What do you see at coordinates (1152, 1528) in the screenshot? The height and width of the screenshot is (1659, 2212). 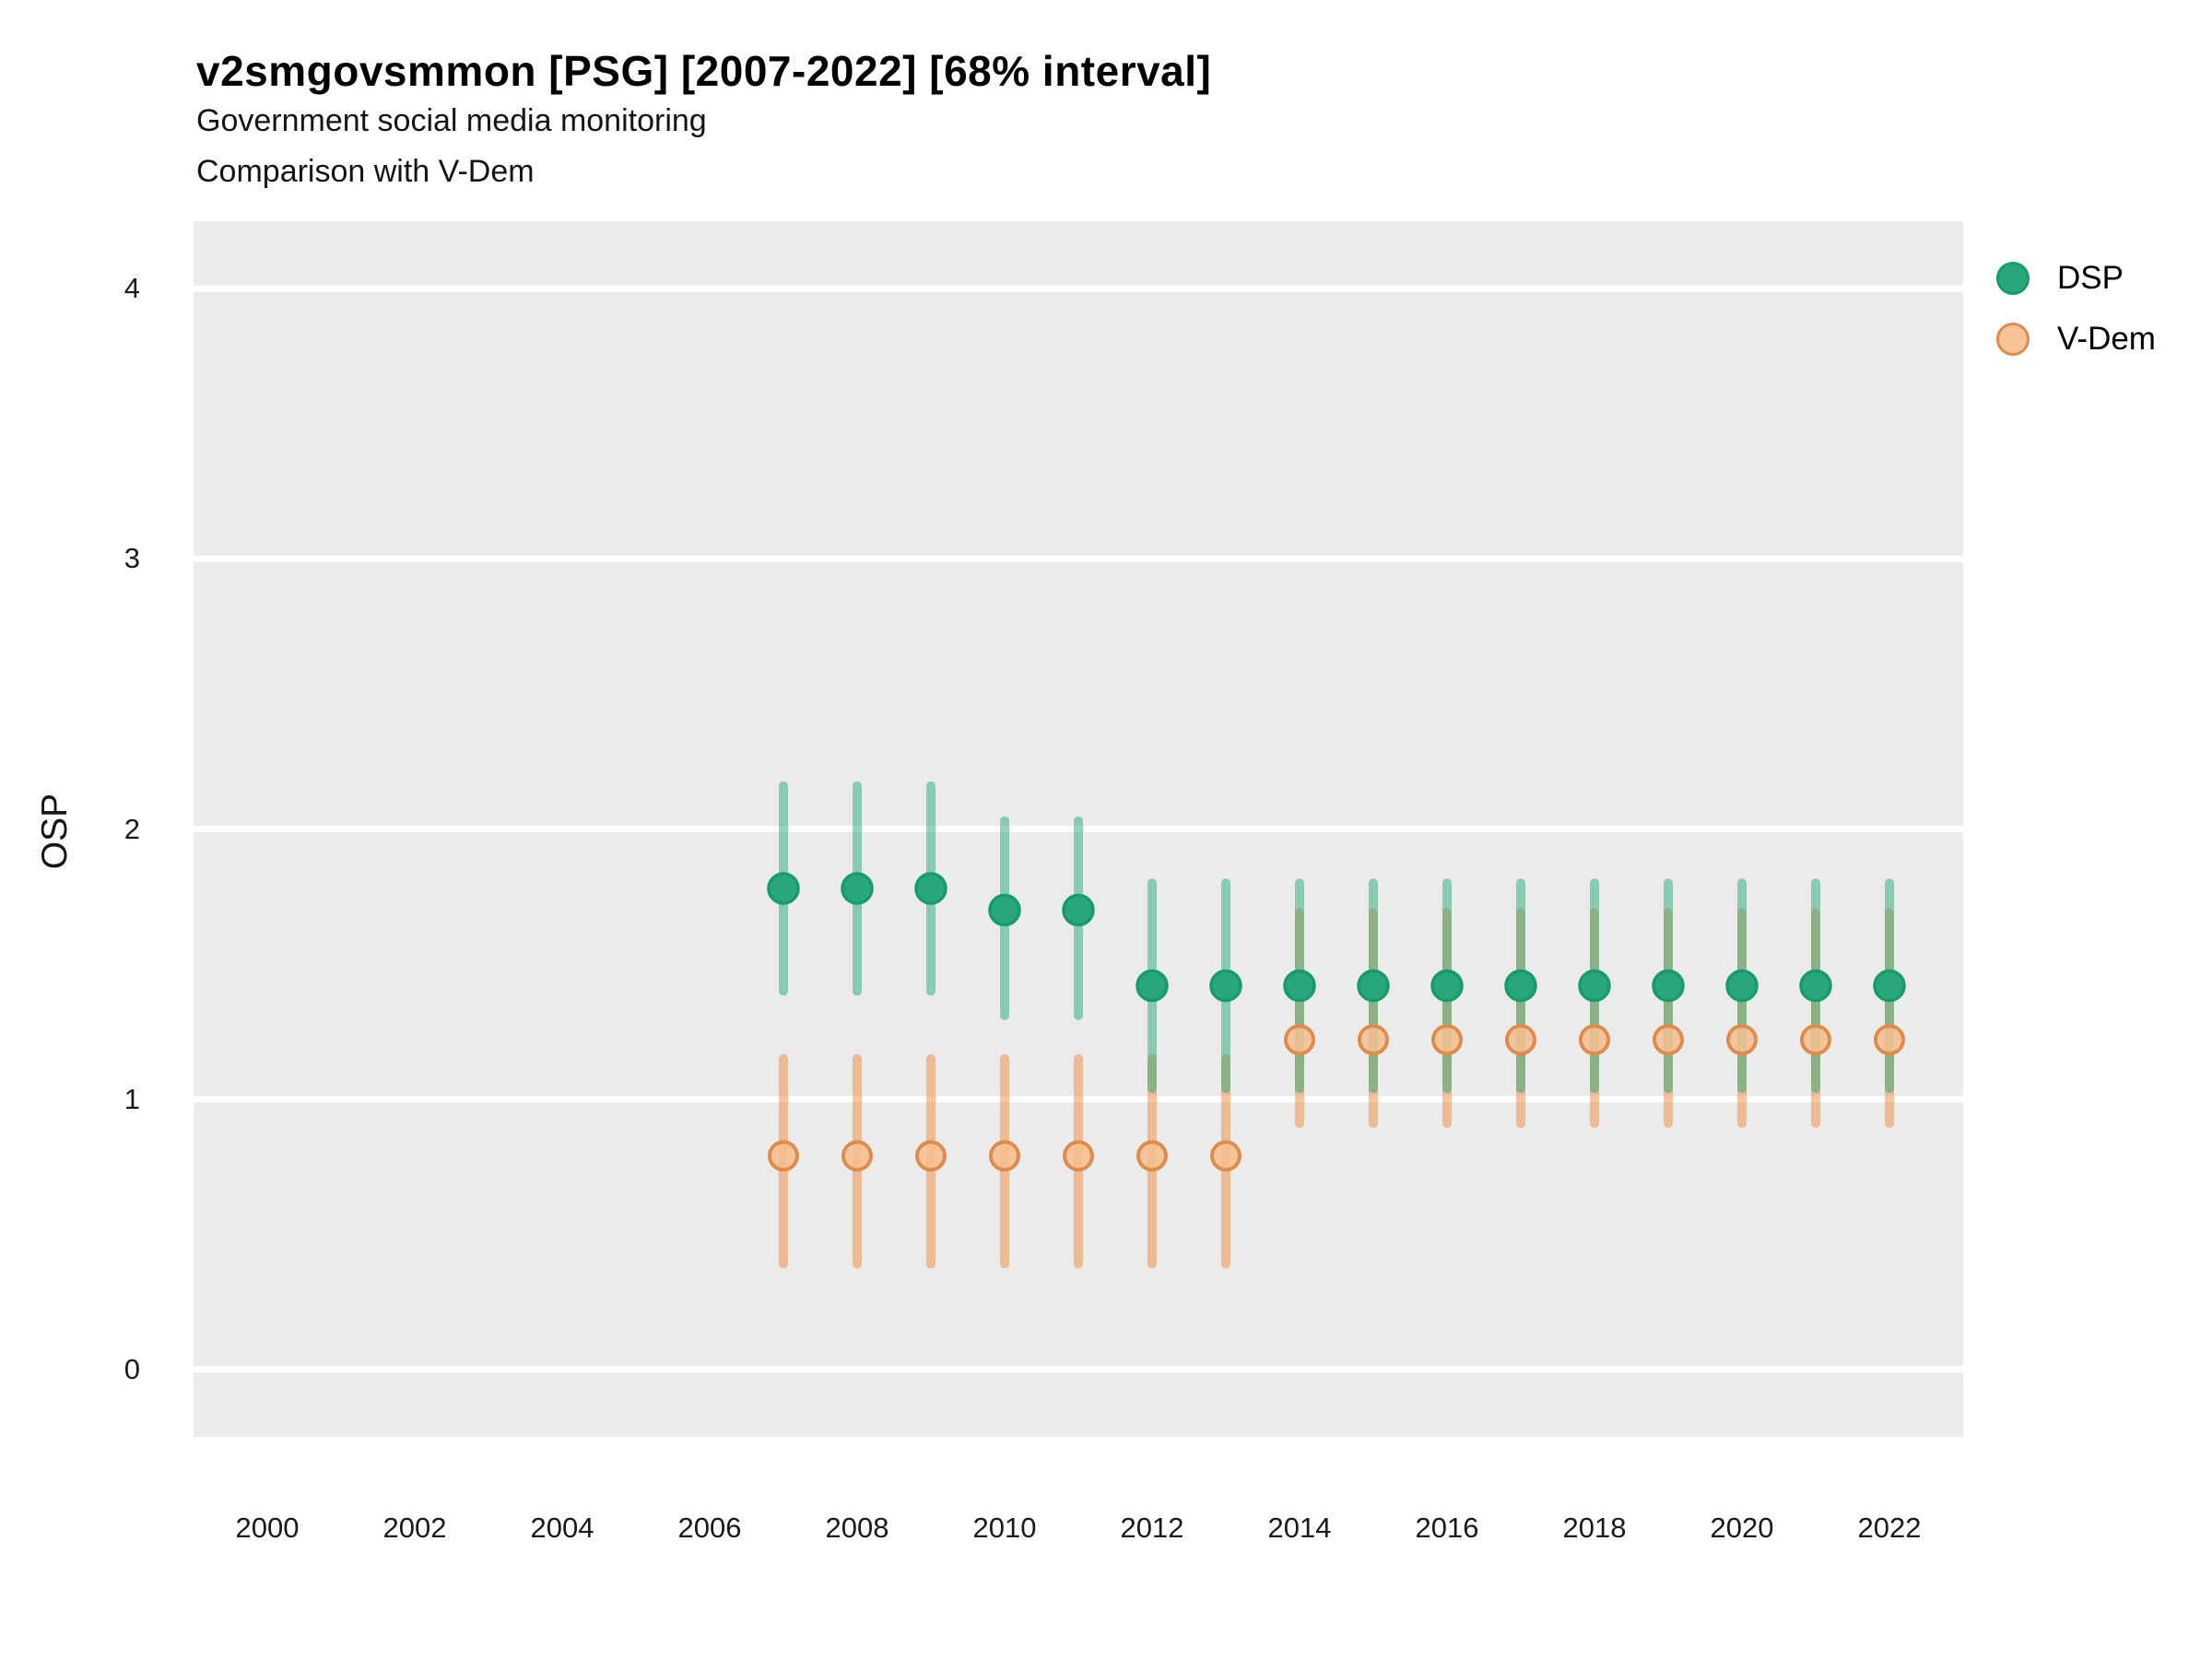 I see `x-tick-label-2012: 2012` at bounding box center [1152, 1528].